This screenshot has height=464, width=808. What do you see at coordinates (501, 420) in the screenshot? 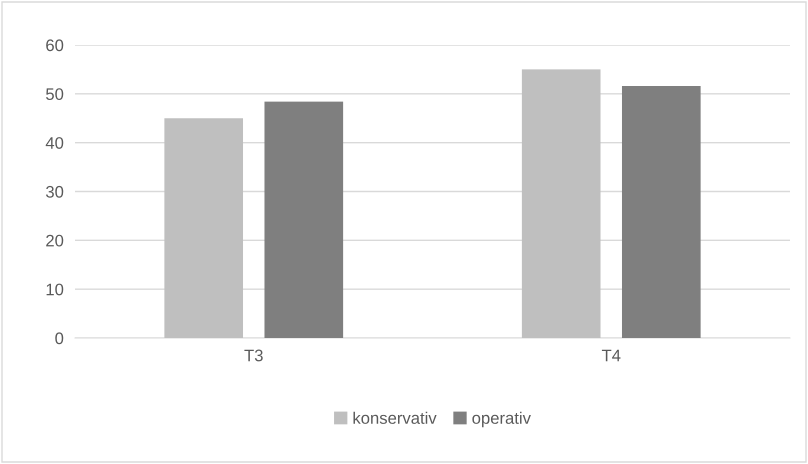
I see `legend-label: operativ` at bounding box center [501, 420].